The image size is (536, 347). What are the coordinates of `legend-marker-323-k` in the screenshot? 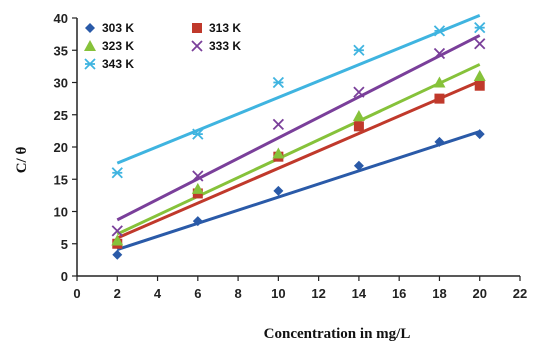 It's located at (90, 45).